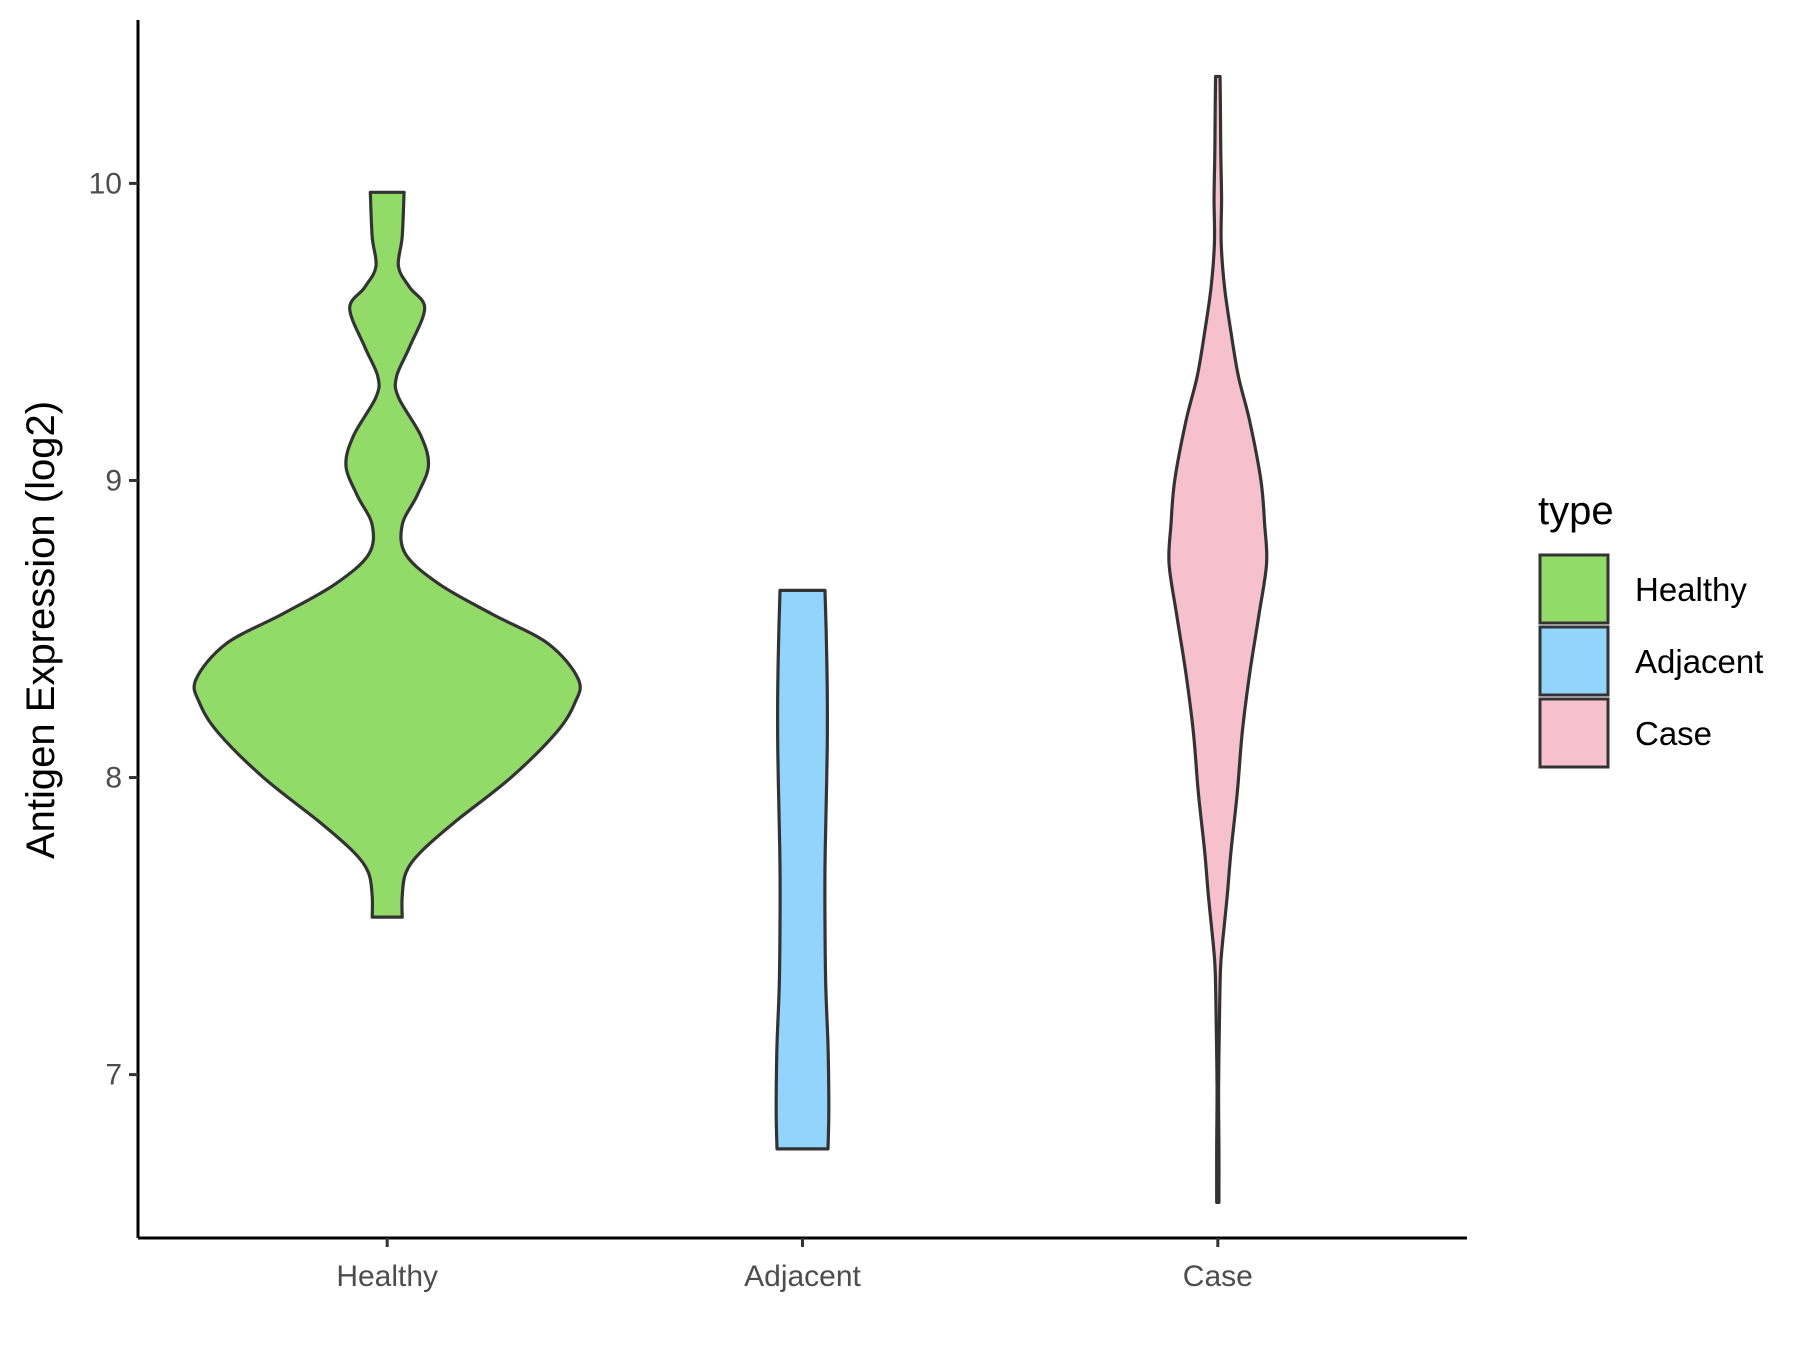 The image size is (1800, 1350). Describe the element at coordinates (802, 1276) in the screenshot. I see `x-tick-label: Adjacent` at that location.